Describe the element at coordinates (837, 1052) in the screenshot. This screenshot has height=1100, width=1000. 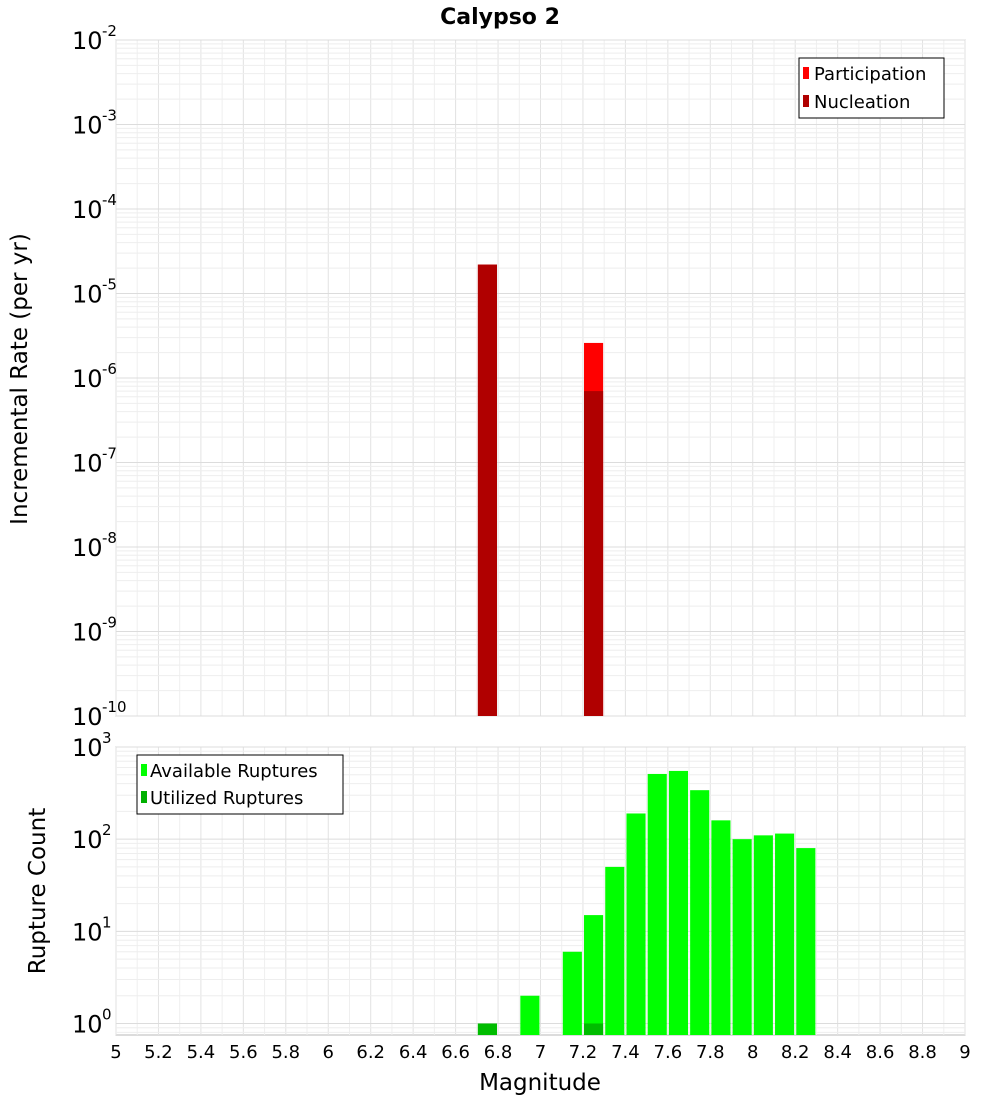
I see `x-tick-label: 8.4` at that location.